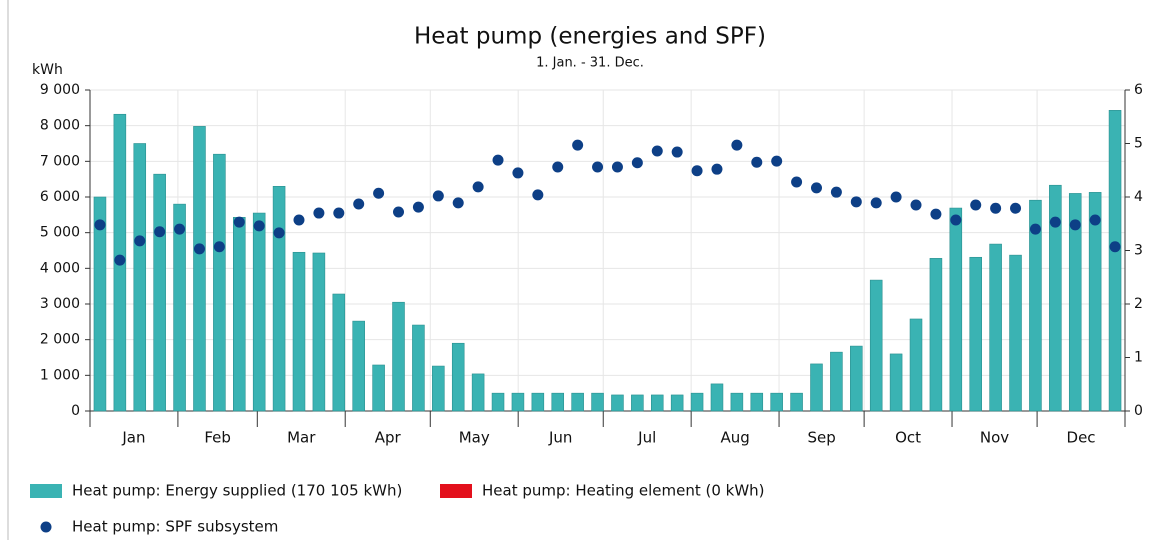  Describe the element at coordinates (175, 527) in the screenshot. I see `legend-label: Heat pump: SPF subsystem` at that location.